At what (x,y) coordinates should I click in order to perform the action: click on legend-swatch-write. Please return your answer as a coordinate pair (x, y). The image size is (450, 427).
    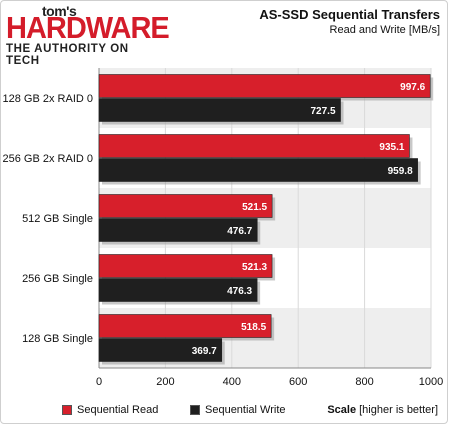
    Looking at the image, I should click on (195, 410).